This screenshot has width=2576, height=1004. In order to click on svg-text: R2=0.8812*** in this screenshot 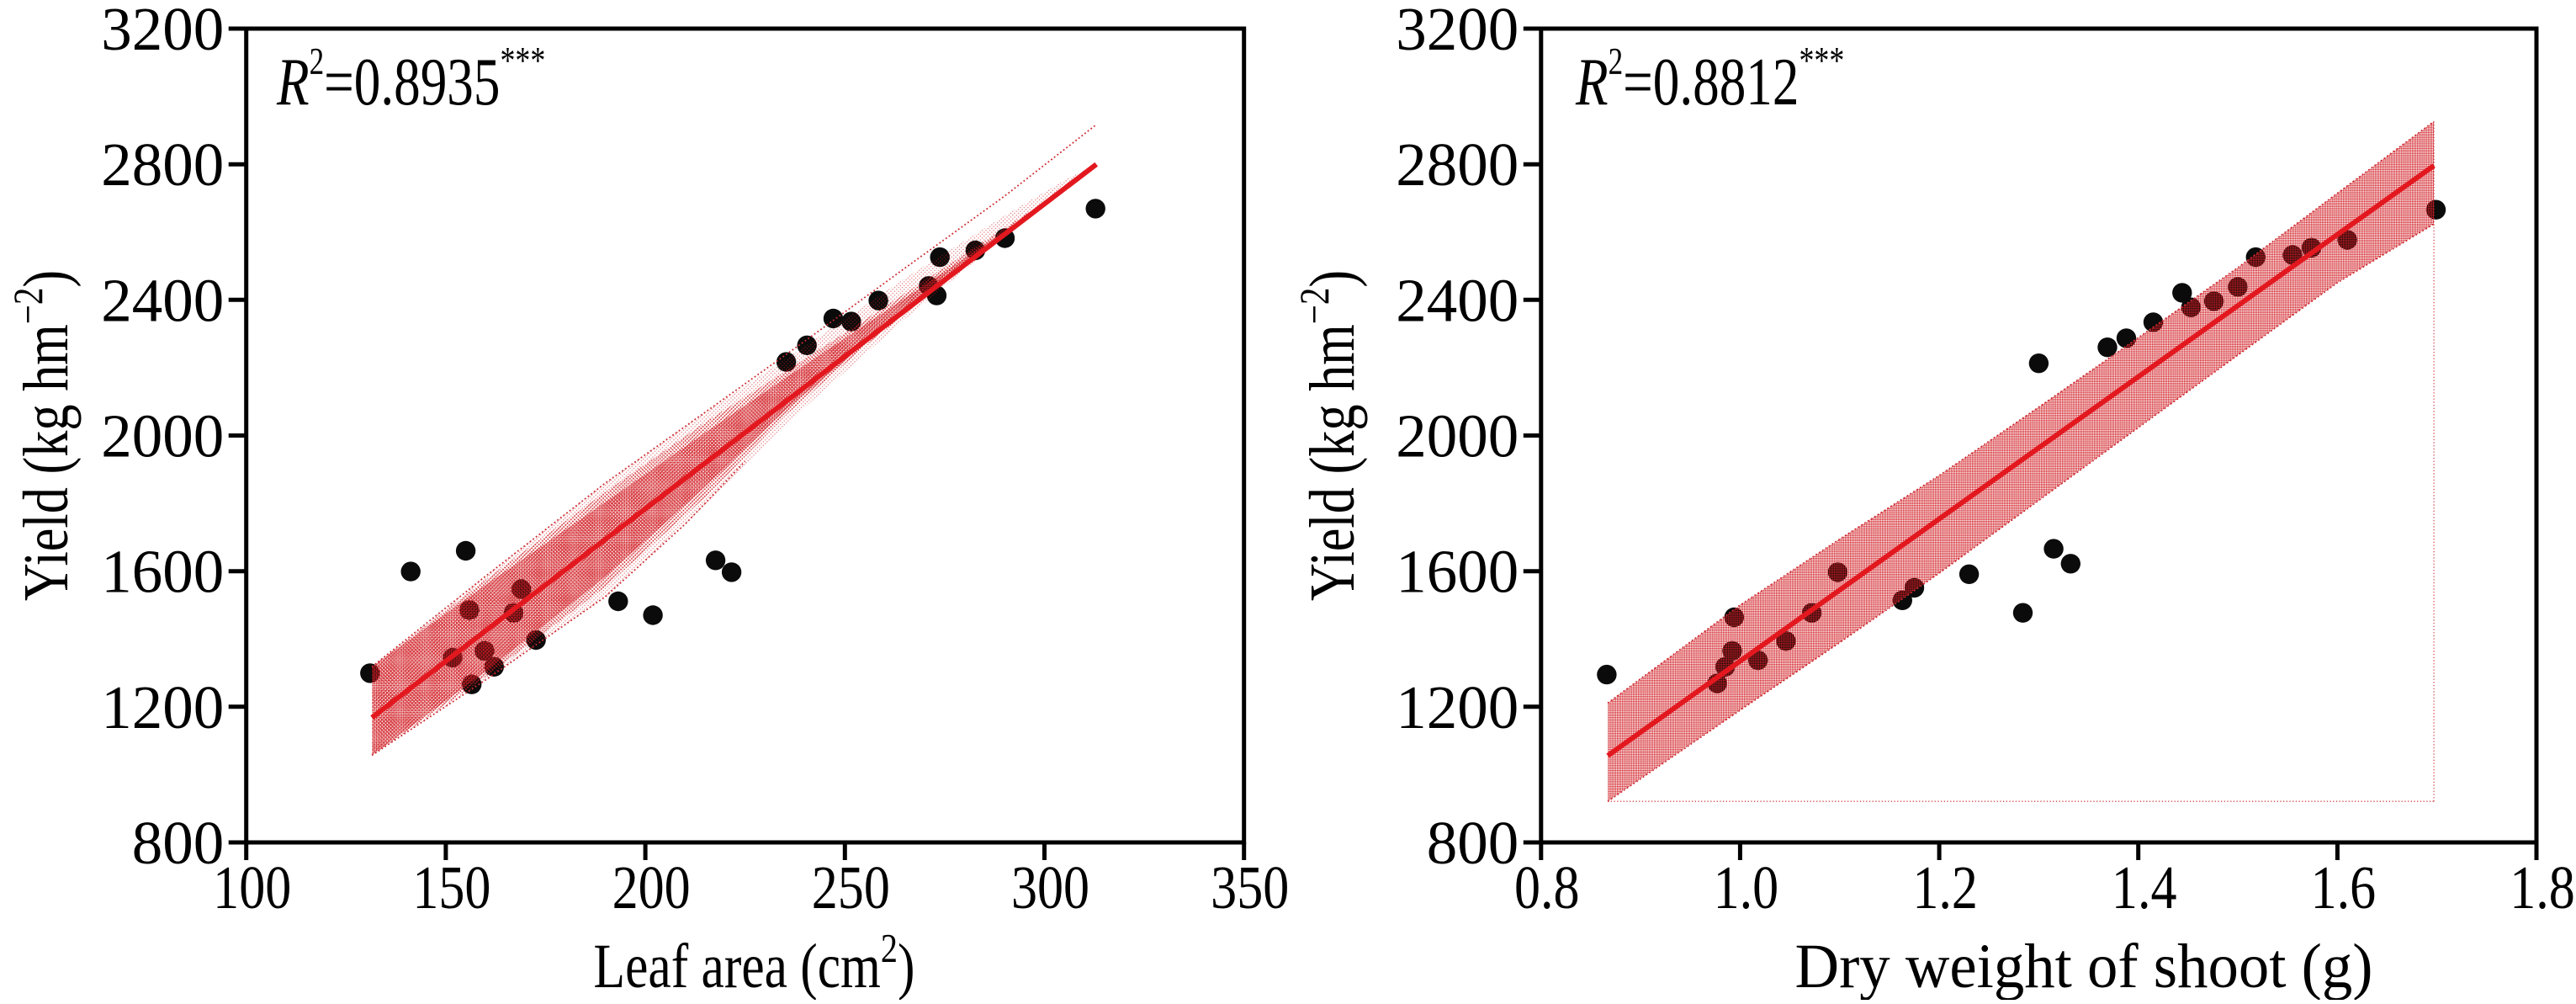, I will do `click(1709, 79)`.